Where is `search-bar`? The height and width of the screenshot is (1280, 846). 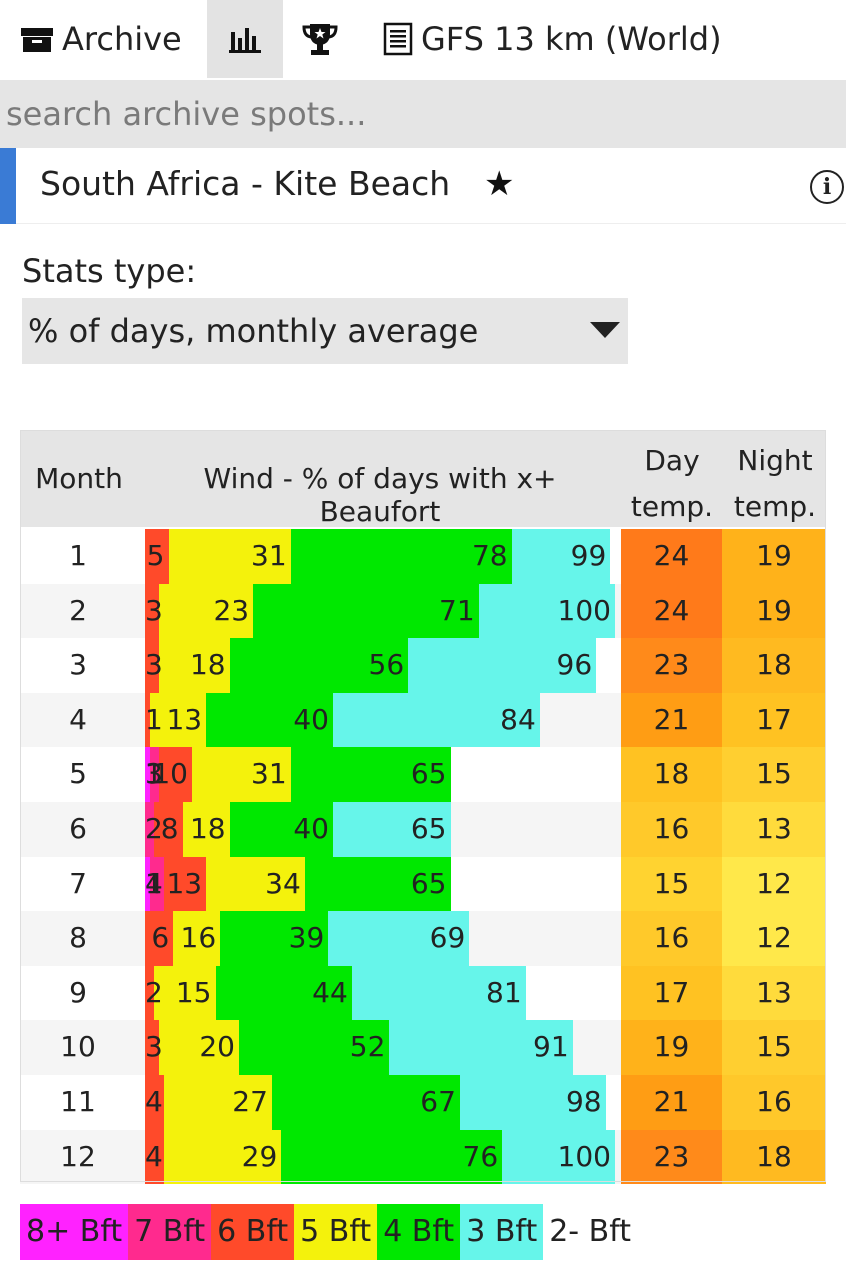 search-bar is located at coordinates (423, 114).